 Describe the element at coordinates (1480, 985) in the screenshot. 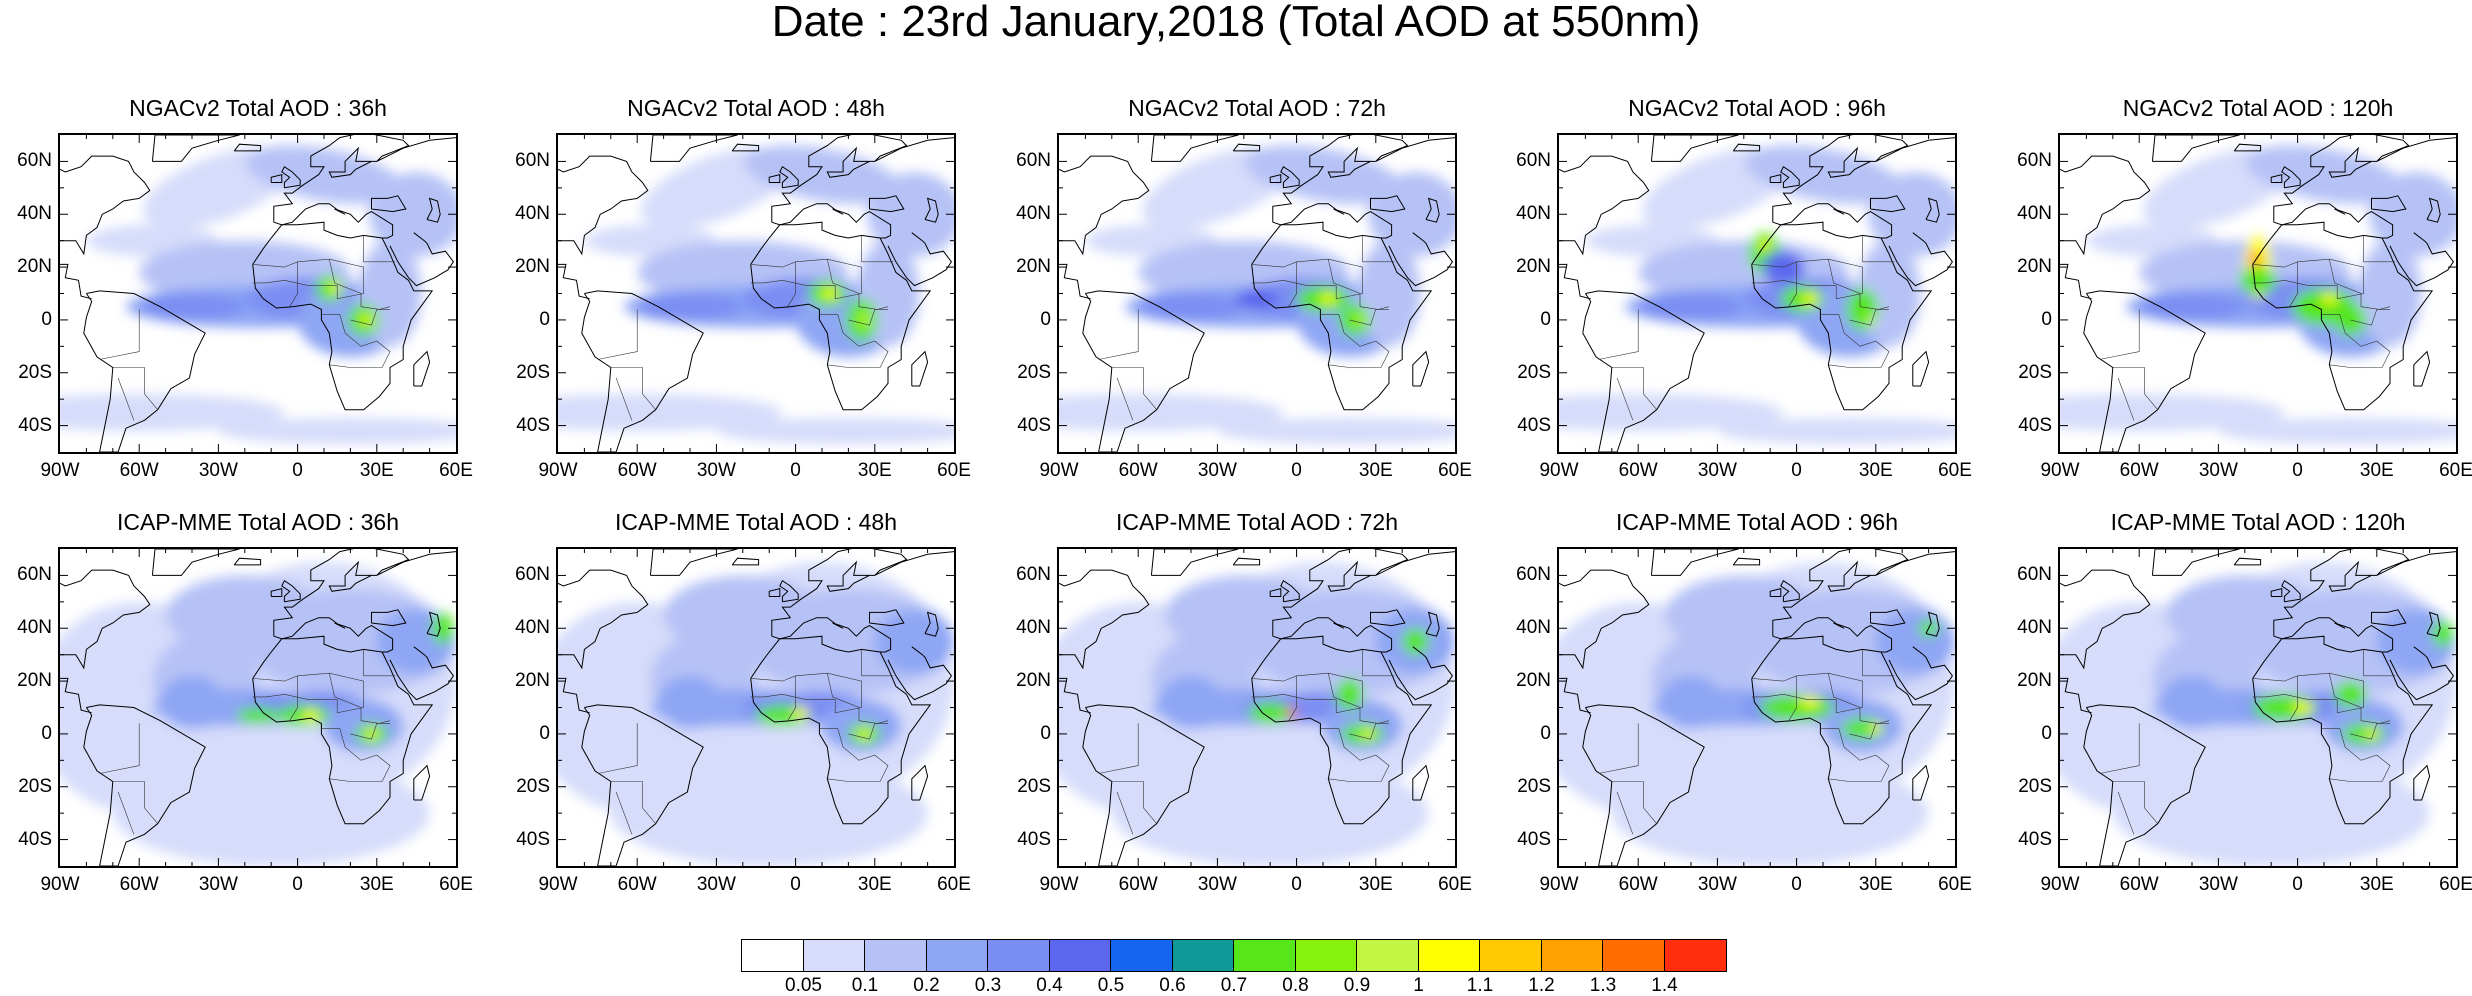

I see `colorbar-tick-label: 1.1` at that location.